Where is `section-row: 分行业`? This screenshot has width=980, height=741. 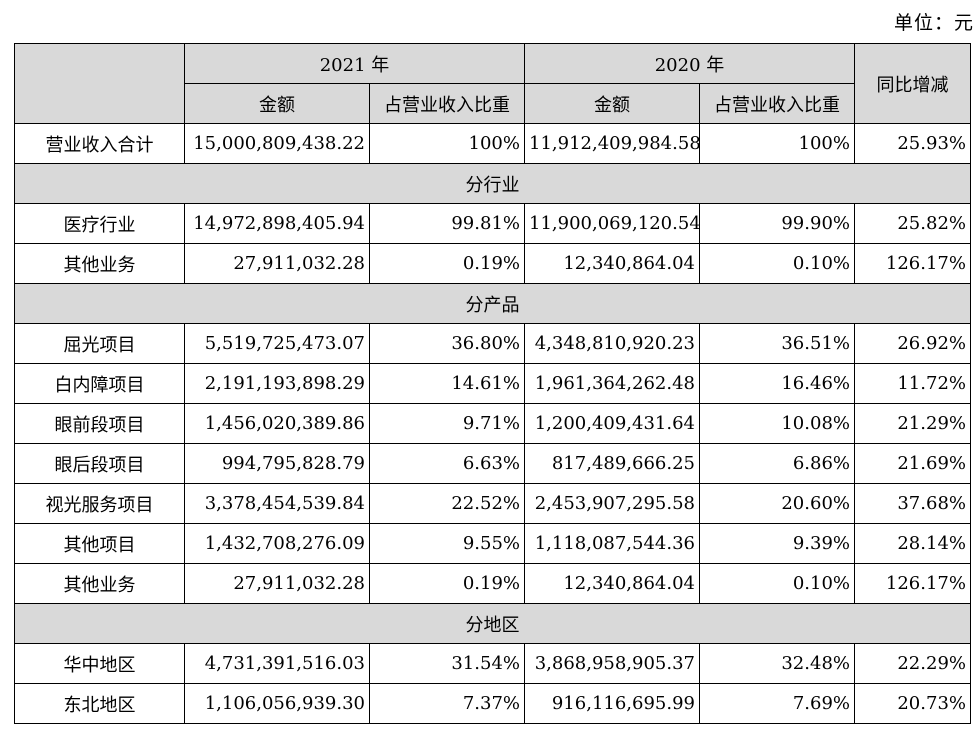 section-row: 分行业 is located at coordinates (492, 183).